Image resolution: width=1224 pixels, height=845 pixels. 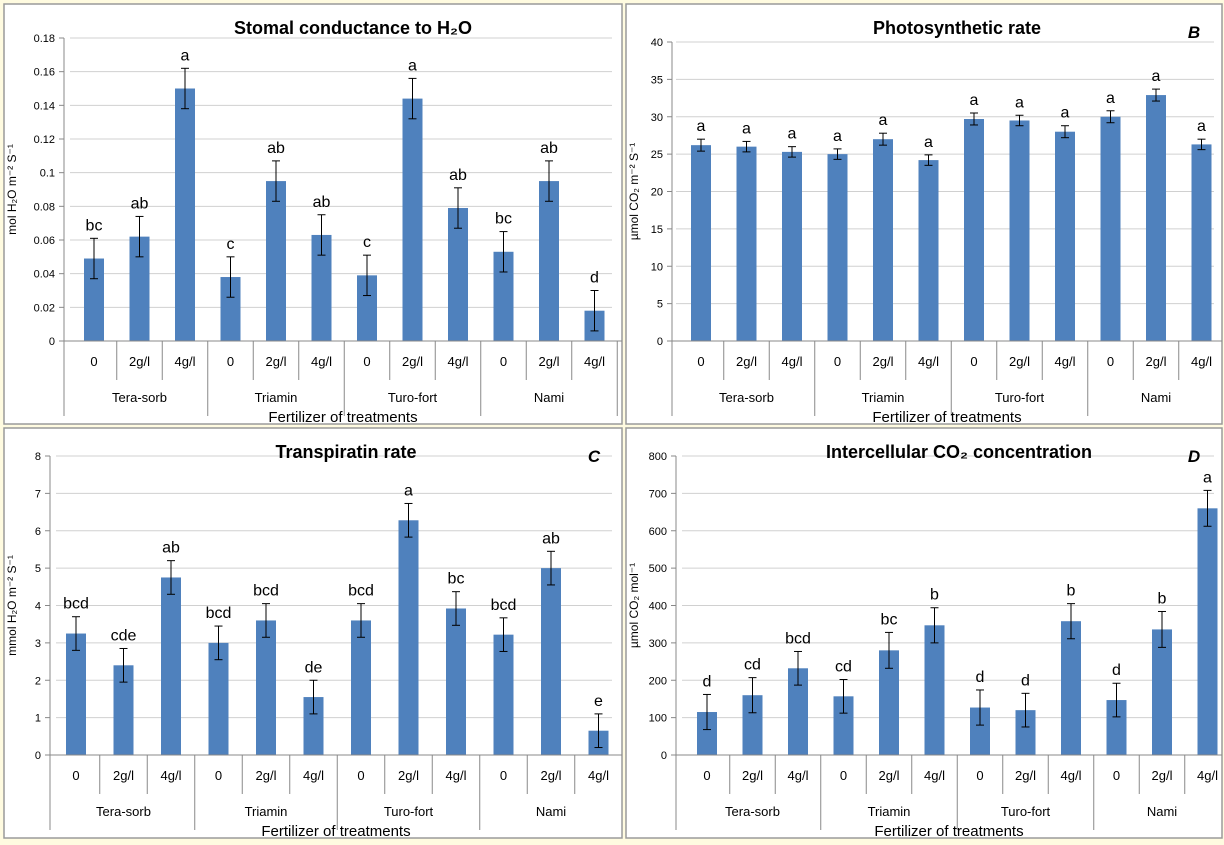 What do you see at coordinates (44, 73) in the screenshot?
I see `y-tick-label: 0.16` at bounding box center [44, 73].